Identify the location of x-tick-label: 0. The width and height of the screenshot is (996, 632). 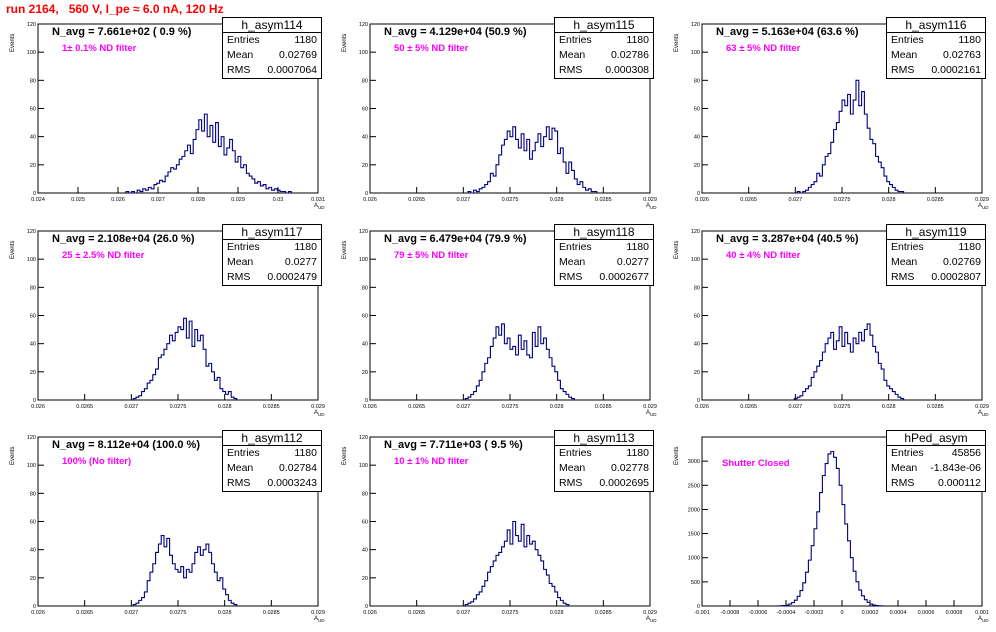
(841, 613).